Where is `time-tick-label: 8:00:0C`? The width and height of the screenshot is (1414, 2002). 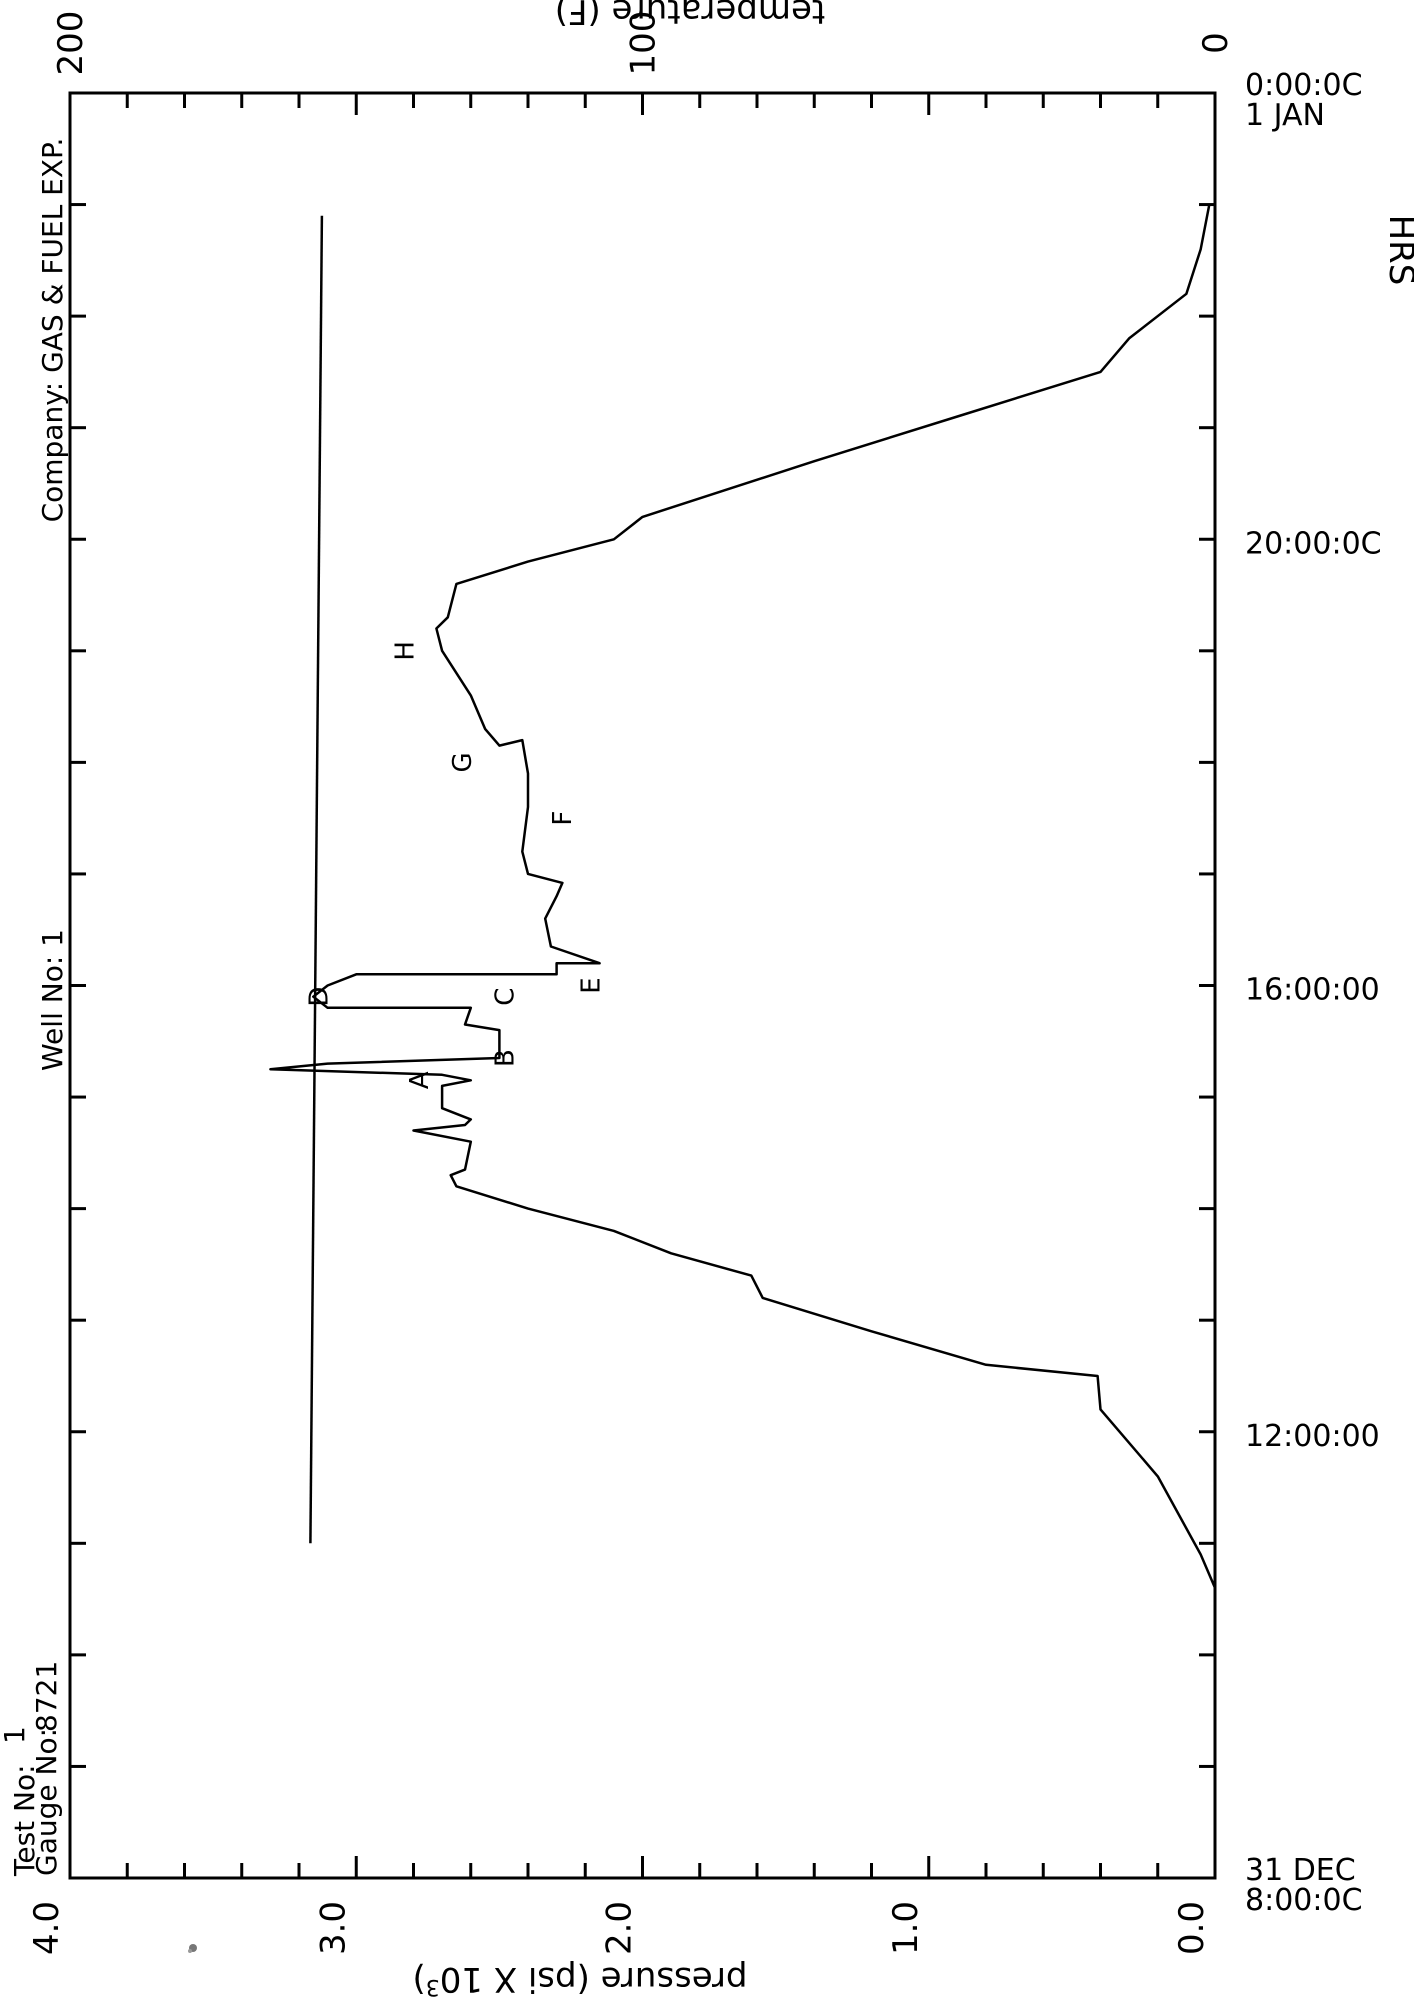 time-tick-label: 8:00:0C is located at coordinates (1304, 1900).